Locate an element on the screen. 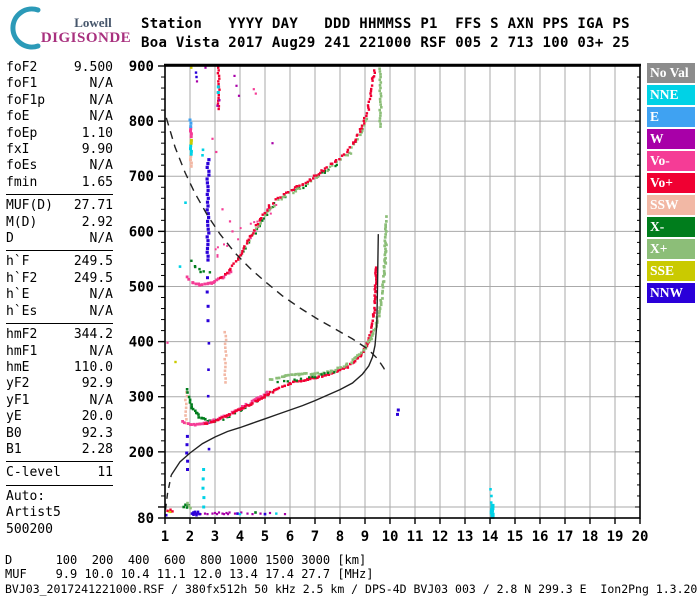  param-label: fmin is located at coordinates (22, 182).